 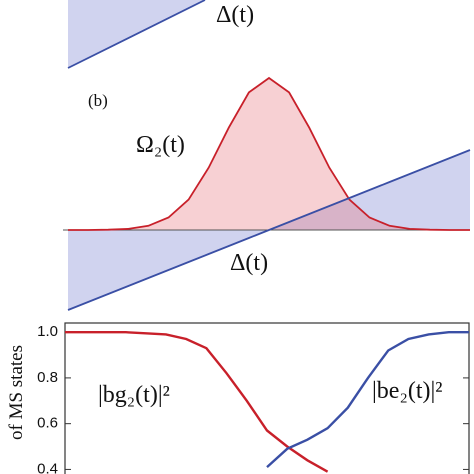 What do you see at coordinates (47, 377) in the screenshot?
I see `y-tick-label: 0.8` at bounding box center [47, 377].